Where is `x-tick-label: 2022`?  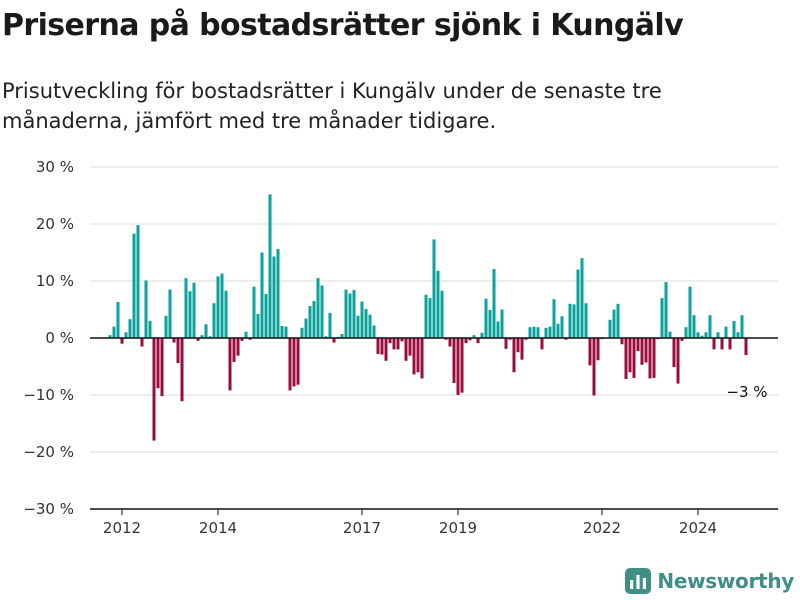
x-tick-label: 2022 is located at coordinates (602, 528).